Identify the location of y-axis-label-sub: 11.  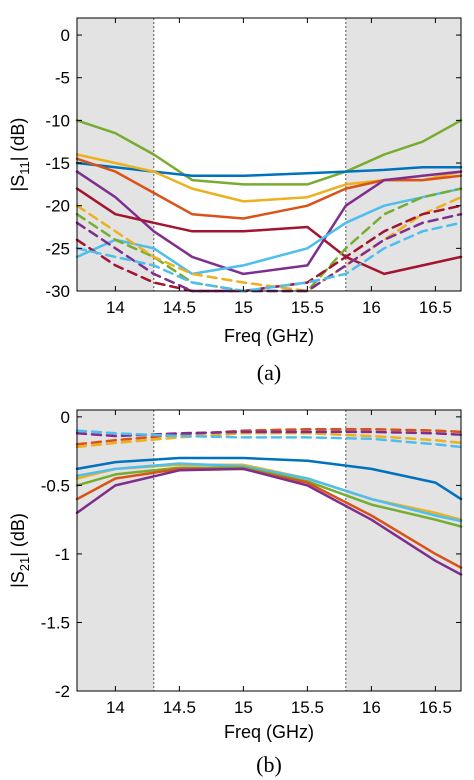
(24, 168).